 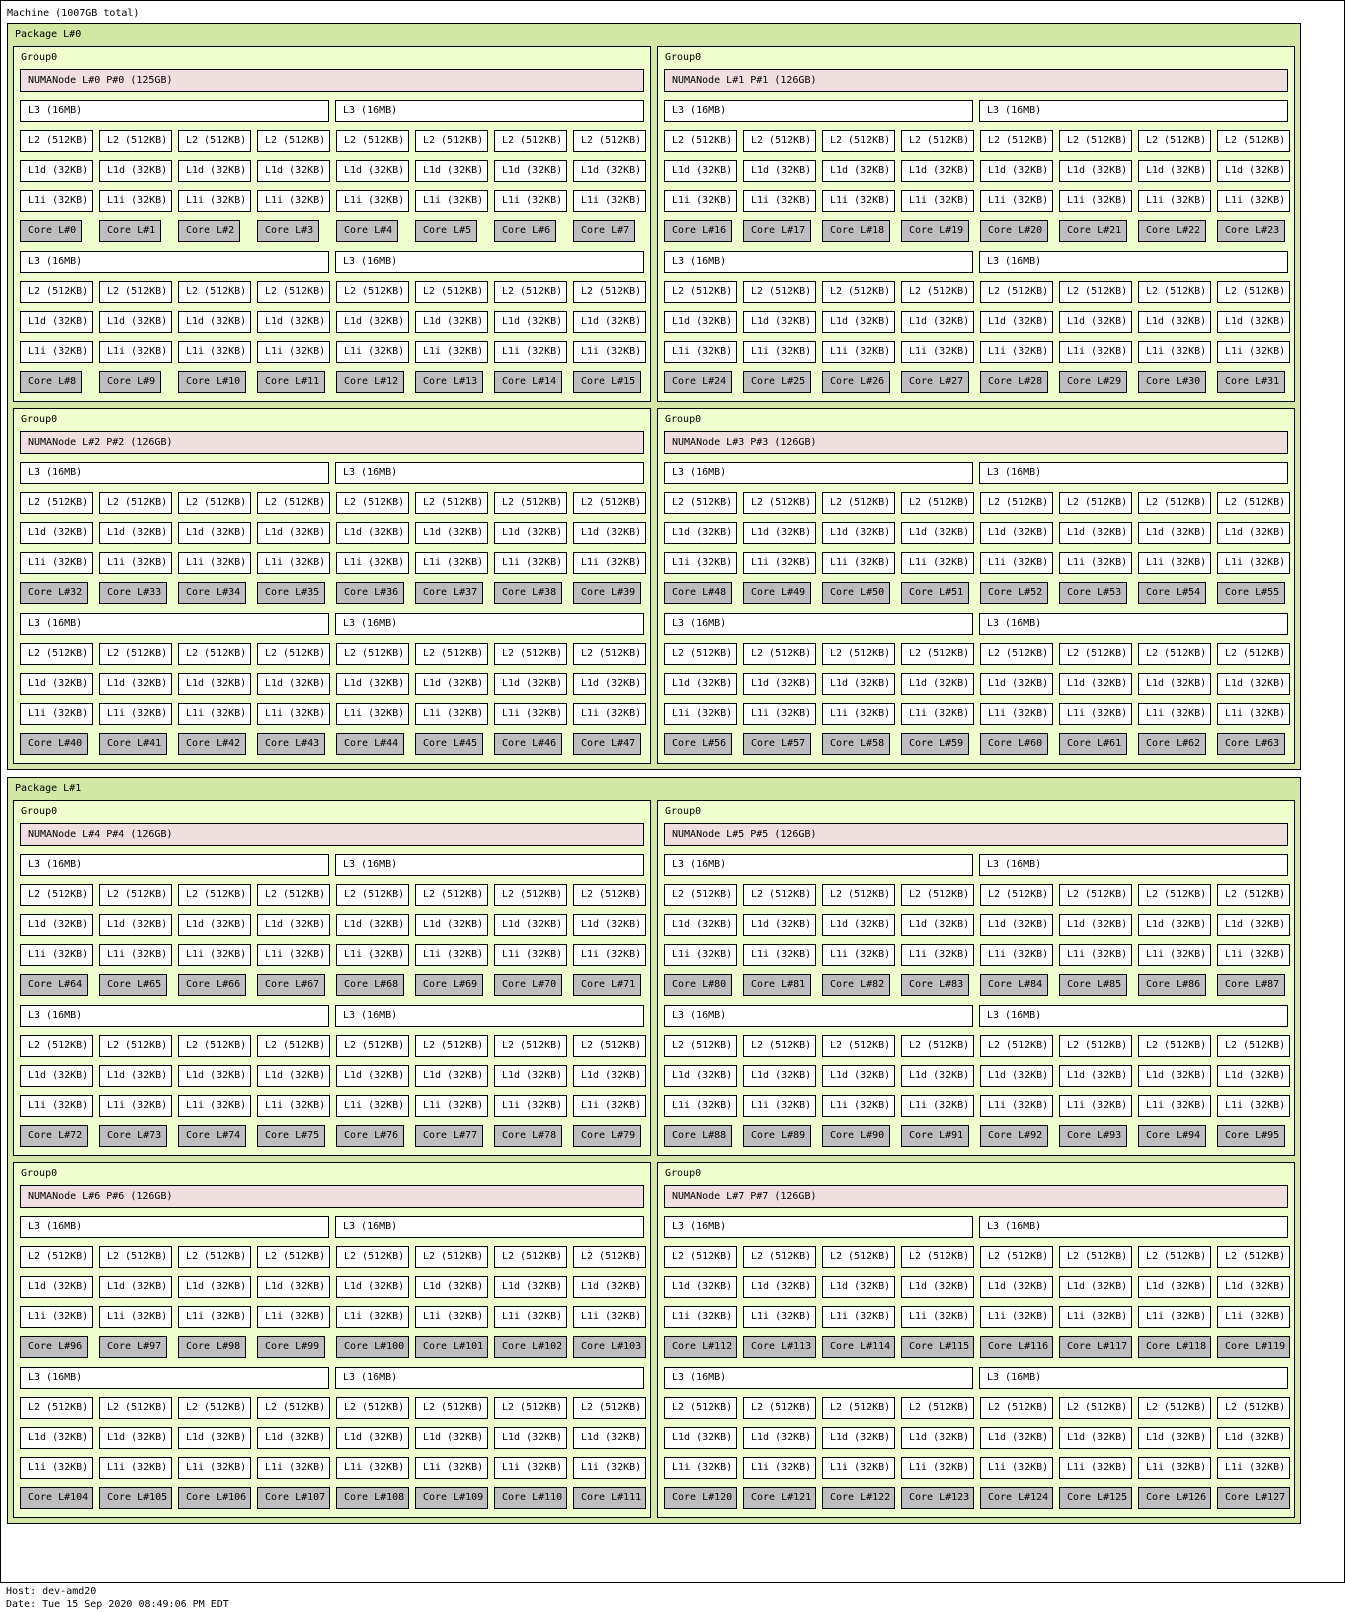 I want to click on core-box-label: Core L#48, so click(x=699, y=592).